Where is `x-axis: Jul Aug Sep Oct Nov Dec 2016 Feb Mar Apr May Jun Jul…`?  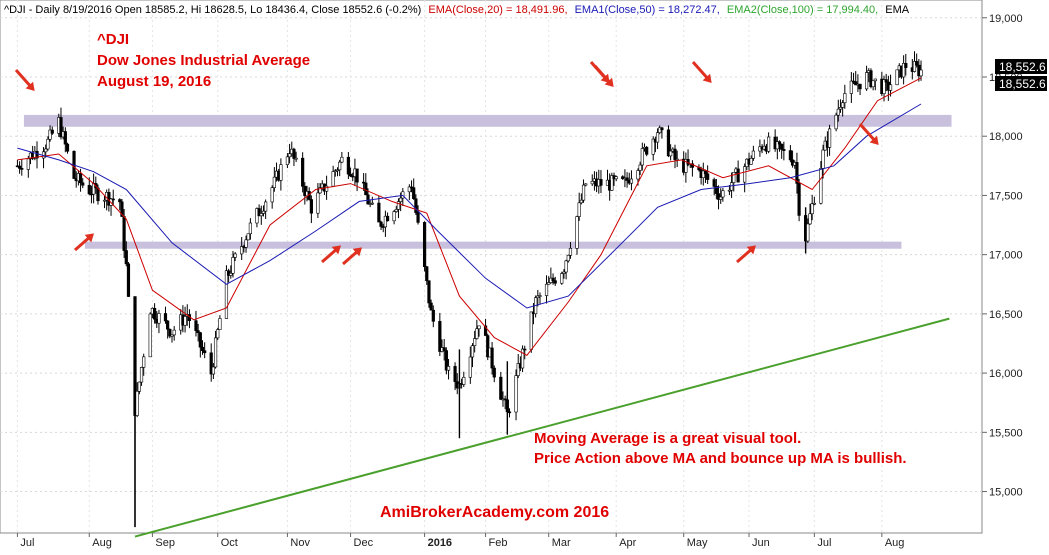
x-axis: Jul Aug Sep Oct Nov Dec 2016 Feb Mar Apr May Jun Jul… is located at coordinates (460, 541).